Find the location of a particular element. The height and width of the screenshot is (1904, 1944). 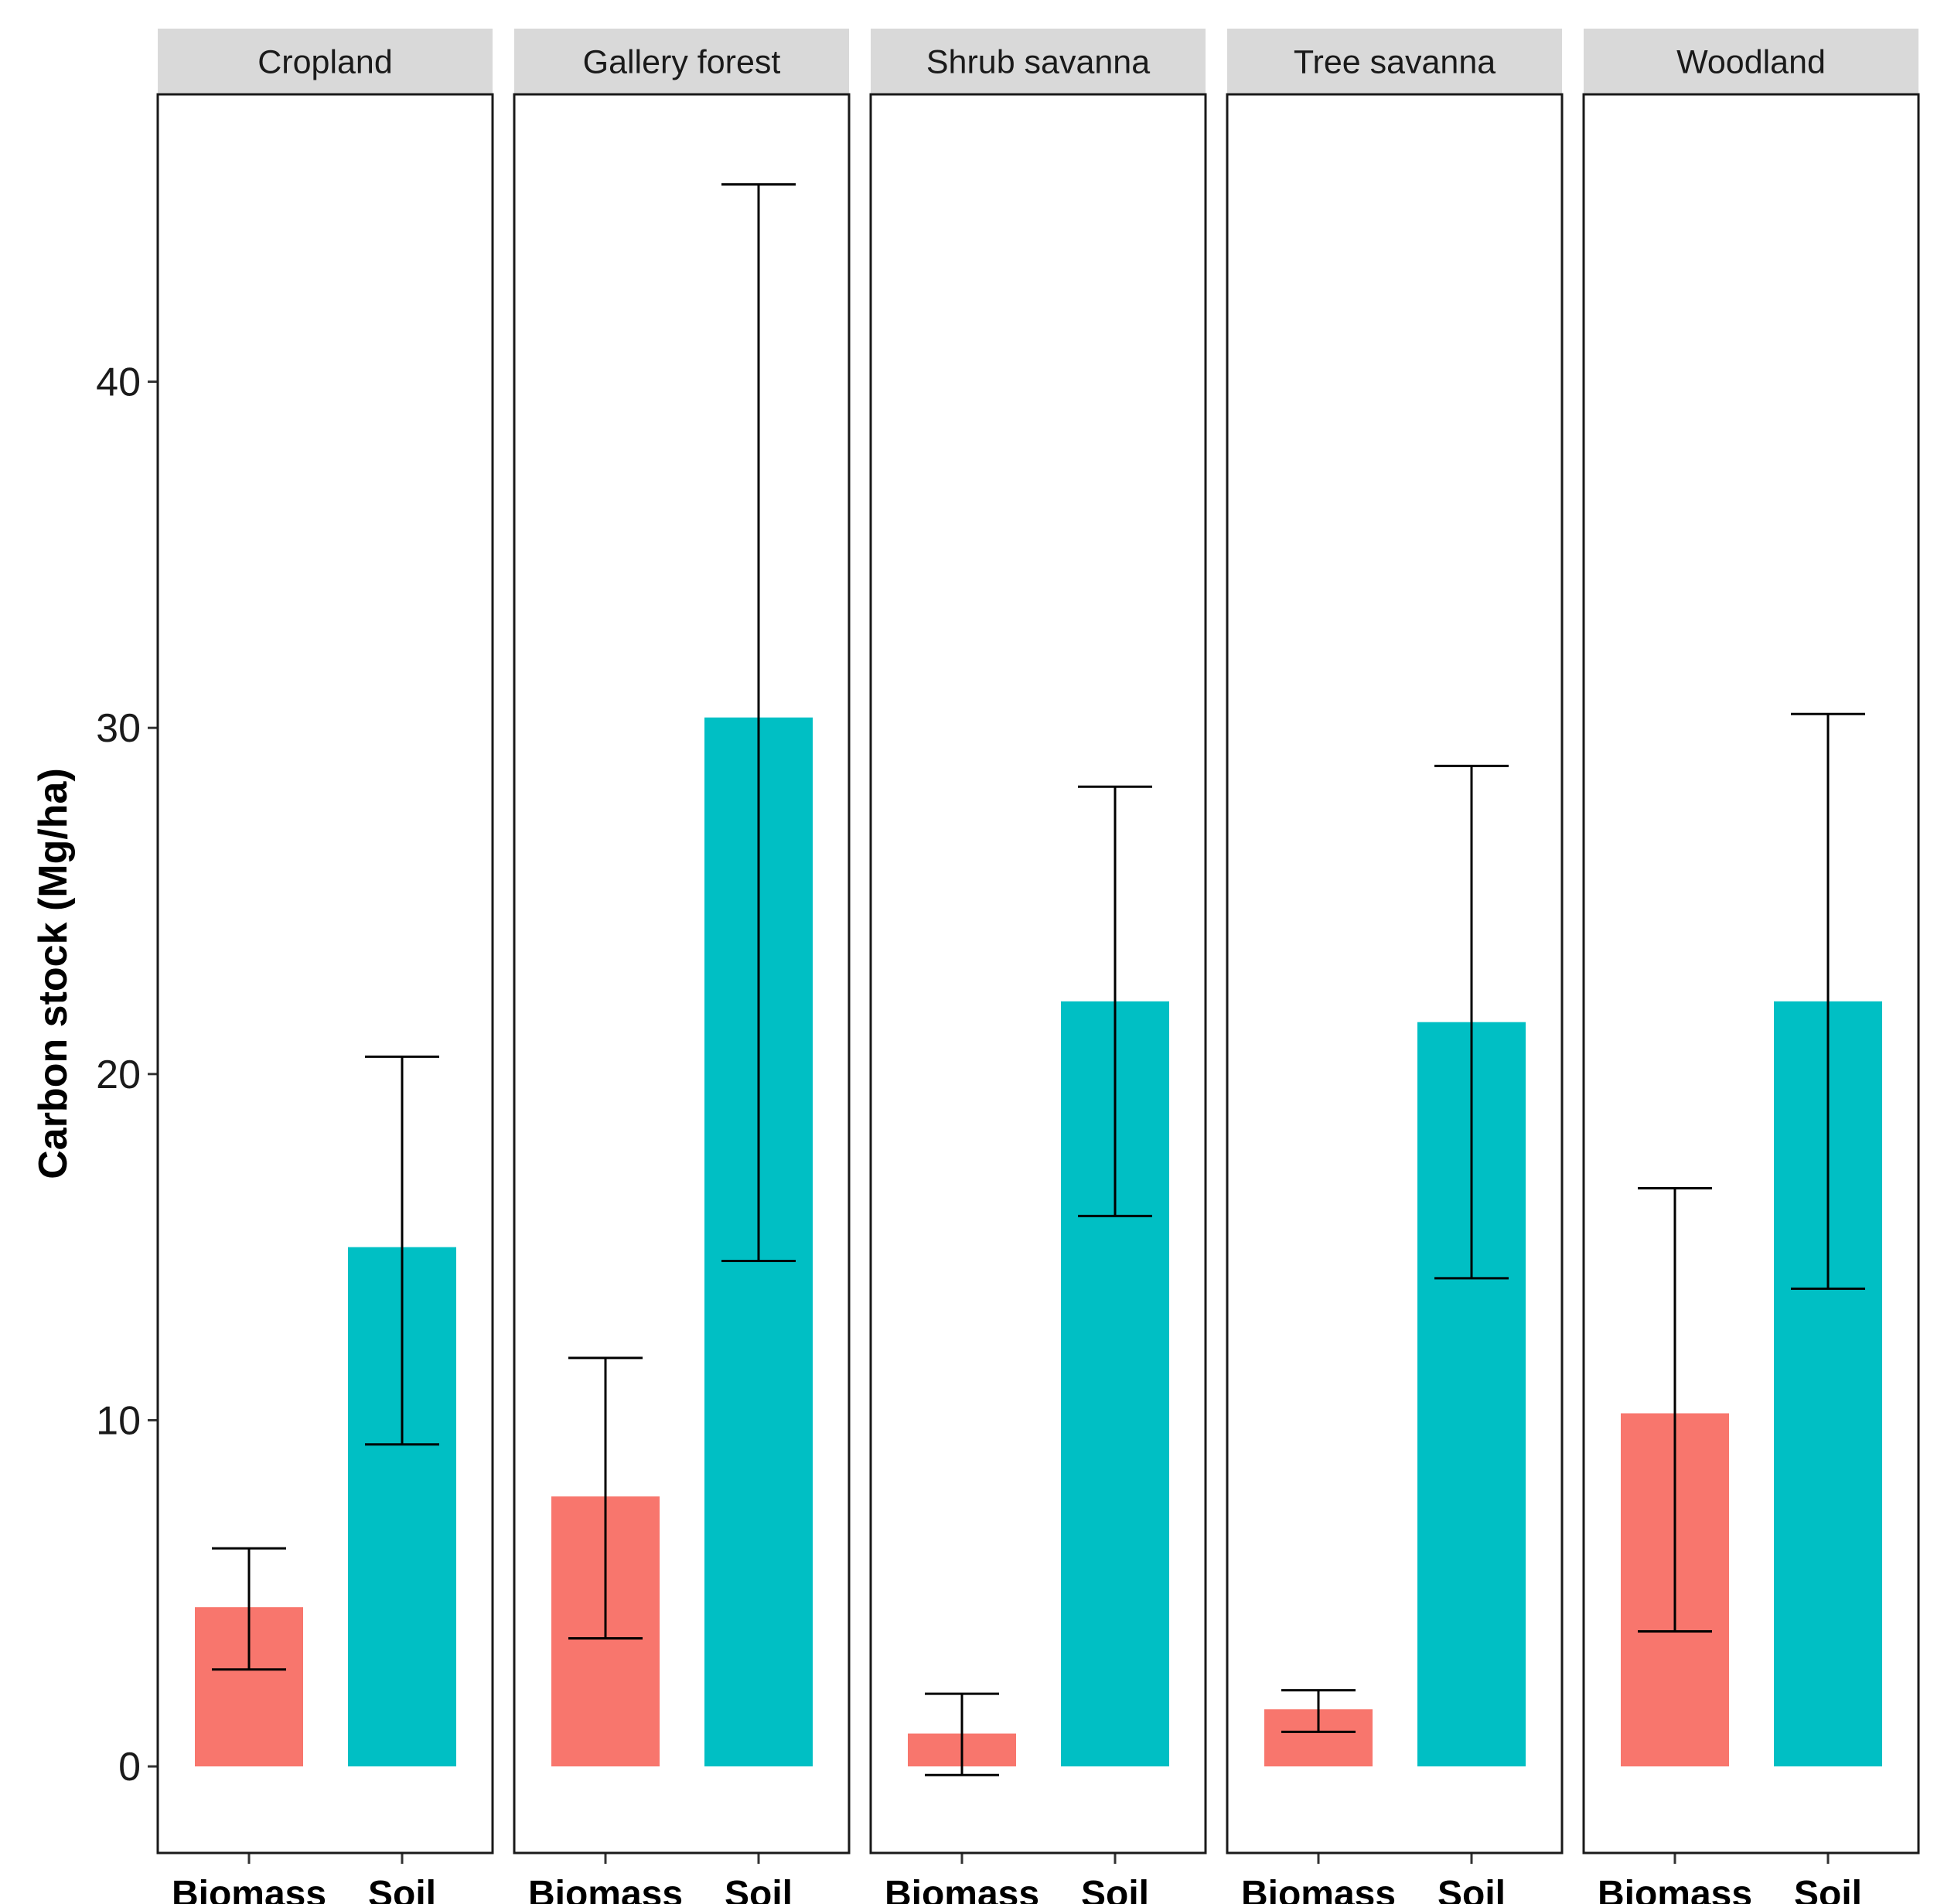

y-axis-title: Carbon stock (Mg/ha) is located at coordinates (53, 973).